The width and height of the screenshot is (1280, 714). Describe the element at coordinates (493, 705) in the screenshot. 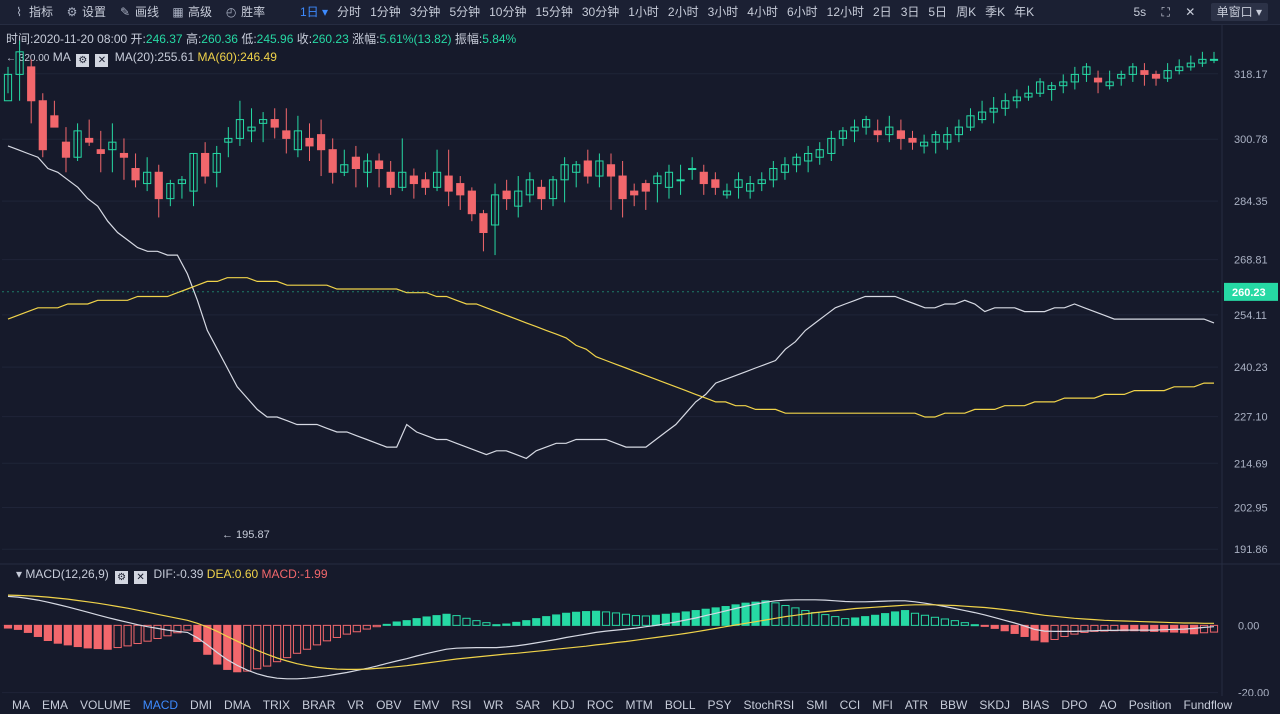

I see `indicator-tab: WR` at that location.